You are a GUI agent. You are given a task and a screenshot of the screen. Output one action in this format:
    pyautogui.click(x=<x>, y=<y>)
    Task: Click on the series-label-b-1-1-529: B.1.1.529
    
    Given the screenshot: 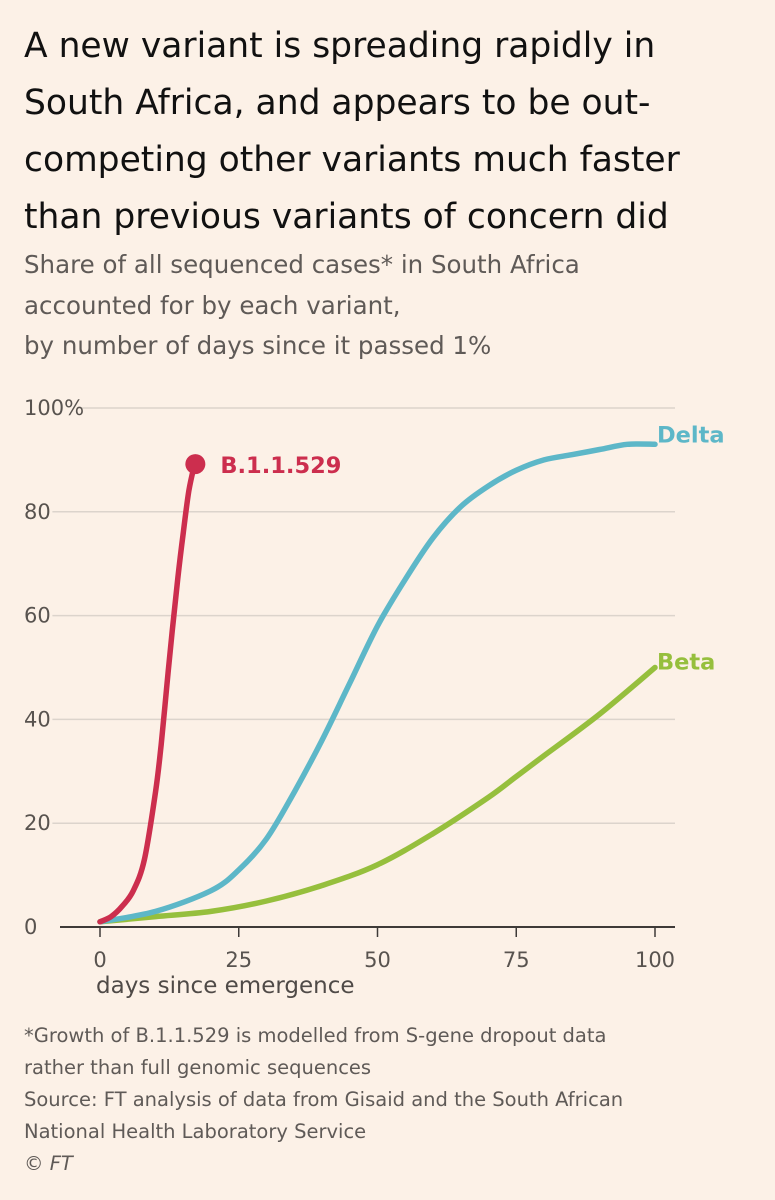 What is the action you would take?
    pyautogui.click(x=280, y=466)
    